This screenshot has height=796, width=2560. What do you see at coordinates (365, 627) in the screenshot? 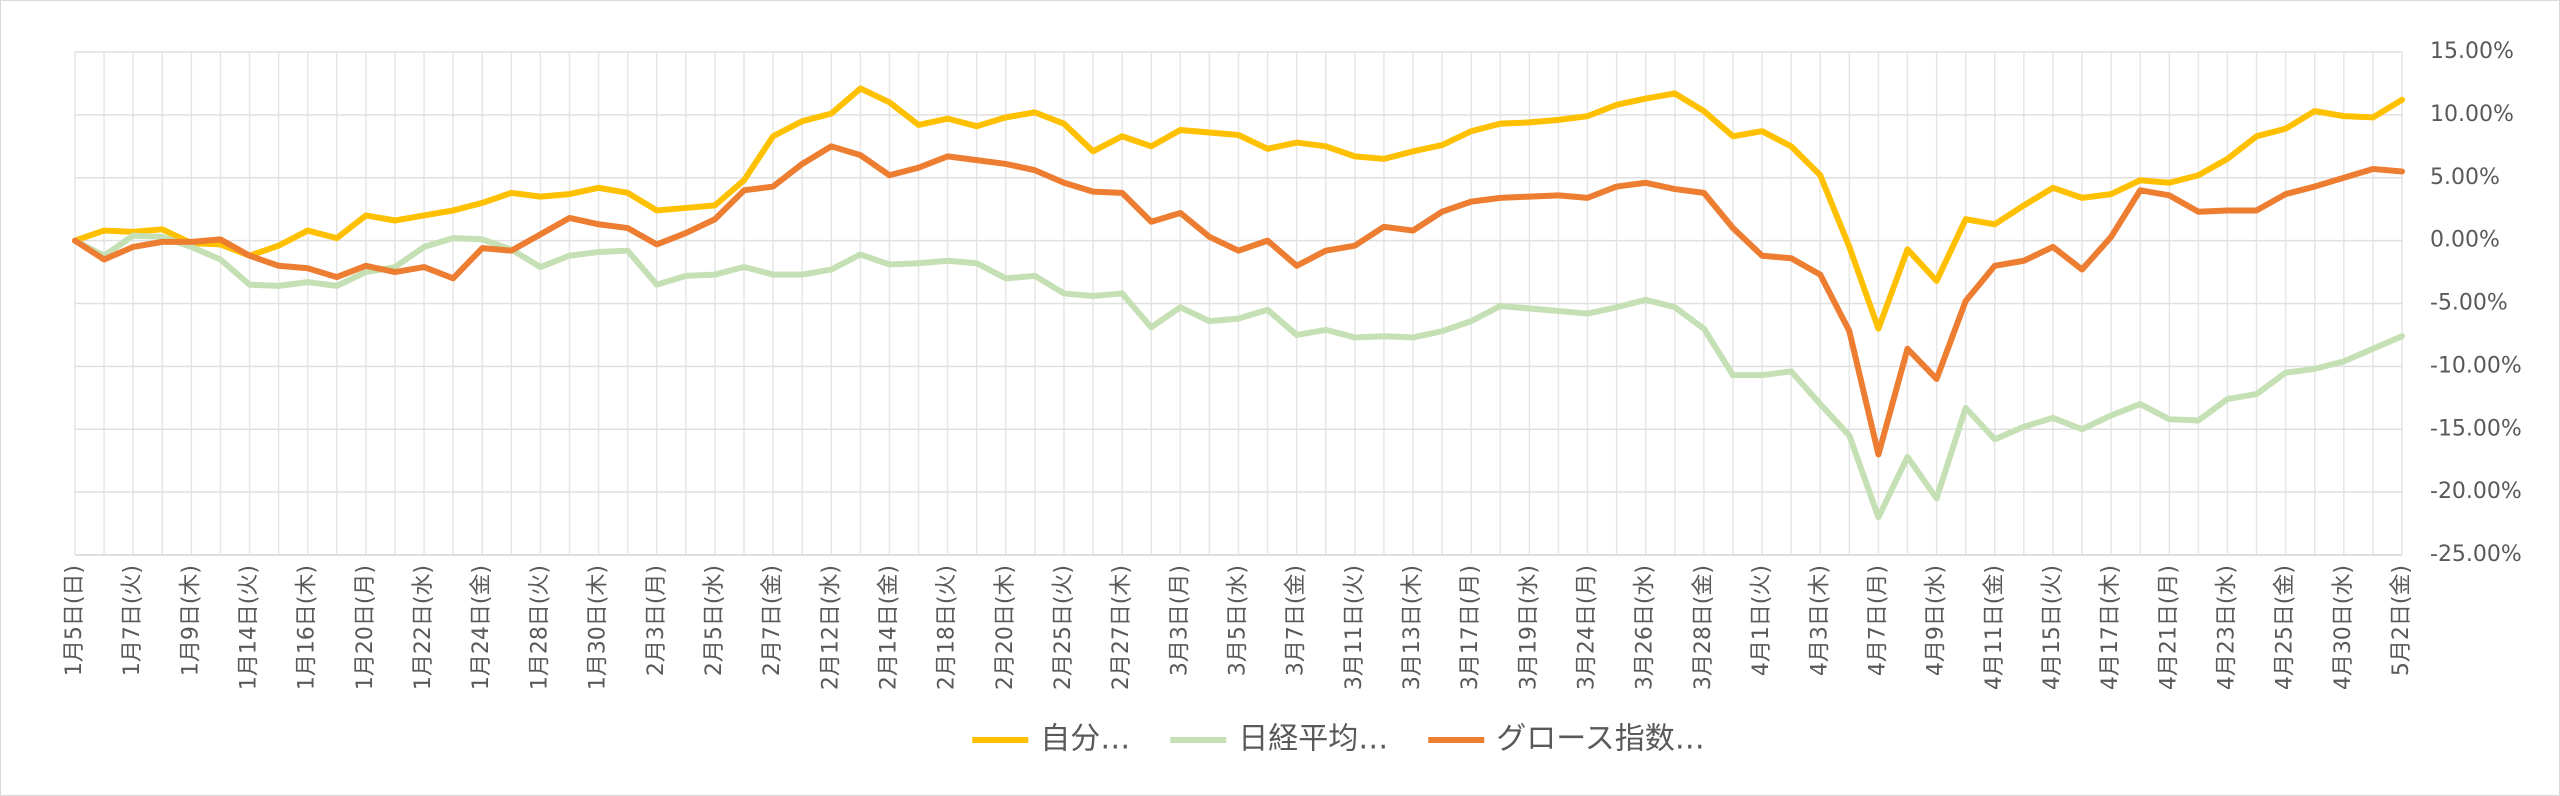
I see `x-tick-label: 1月20日(月)` at bounding box center [365, 627].